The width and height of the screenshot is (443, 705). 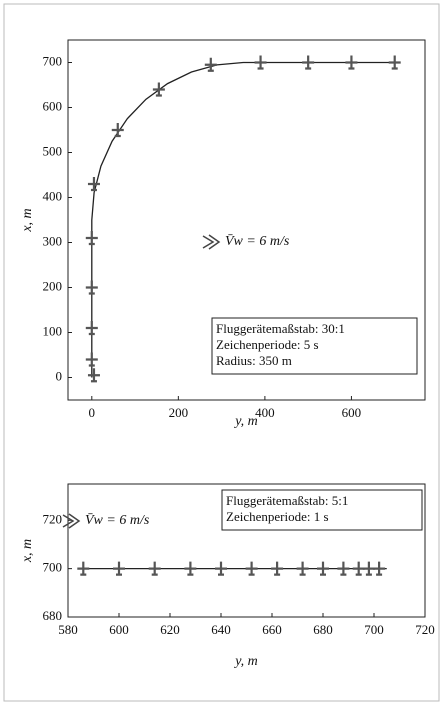 I want to click on y-tick-label: 300, so click(x=53, y=240).